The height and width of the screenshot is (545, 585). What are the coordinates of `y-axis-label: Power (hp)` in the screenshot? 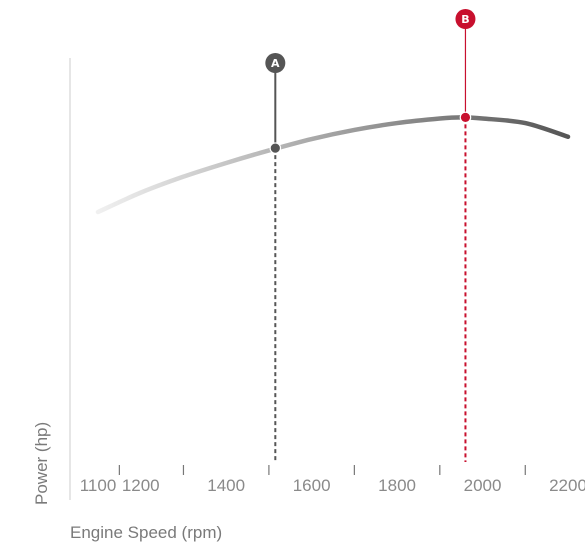 It's located at (41, 463).